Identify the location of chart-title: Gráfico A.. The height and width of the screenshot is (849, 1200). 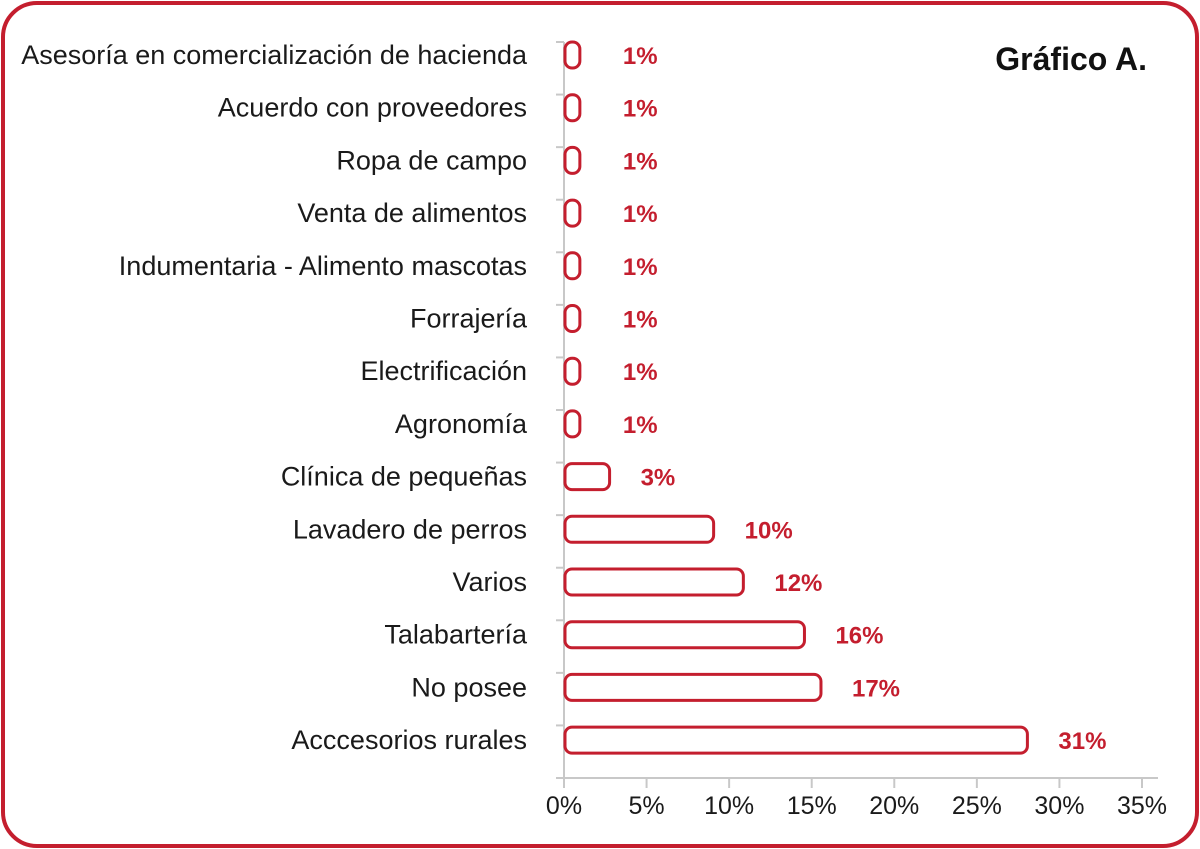
(1071, 59).